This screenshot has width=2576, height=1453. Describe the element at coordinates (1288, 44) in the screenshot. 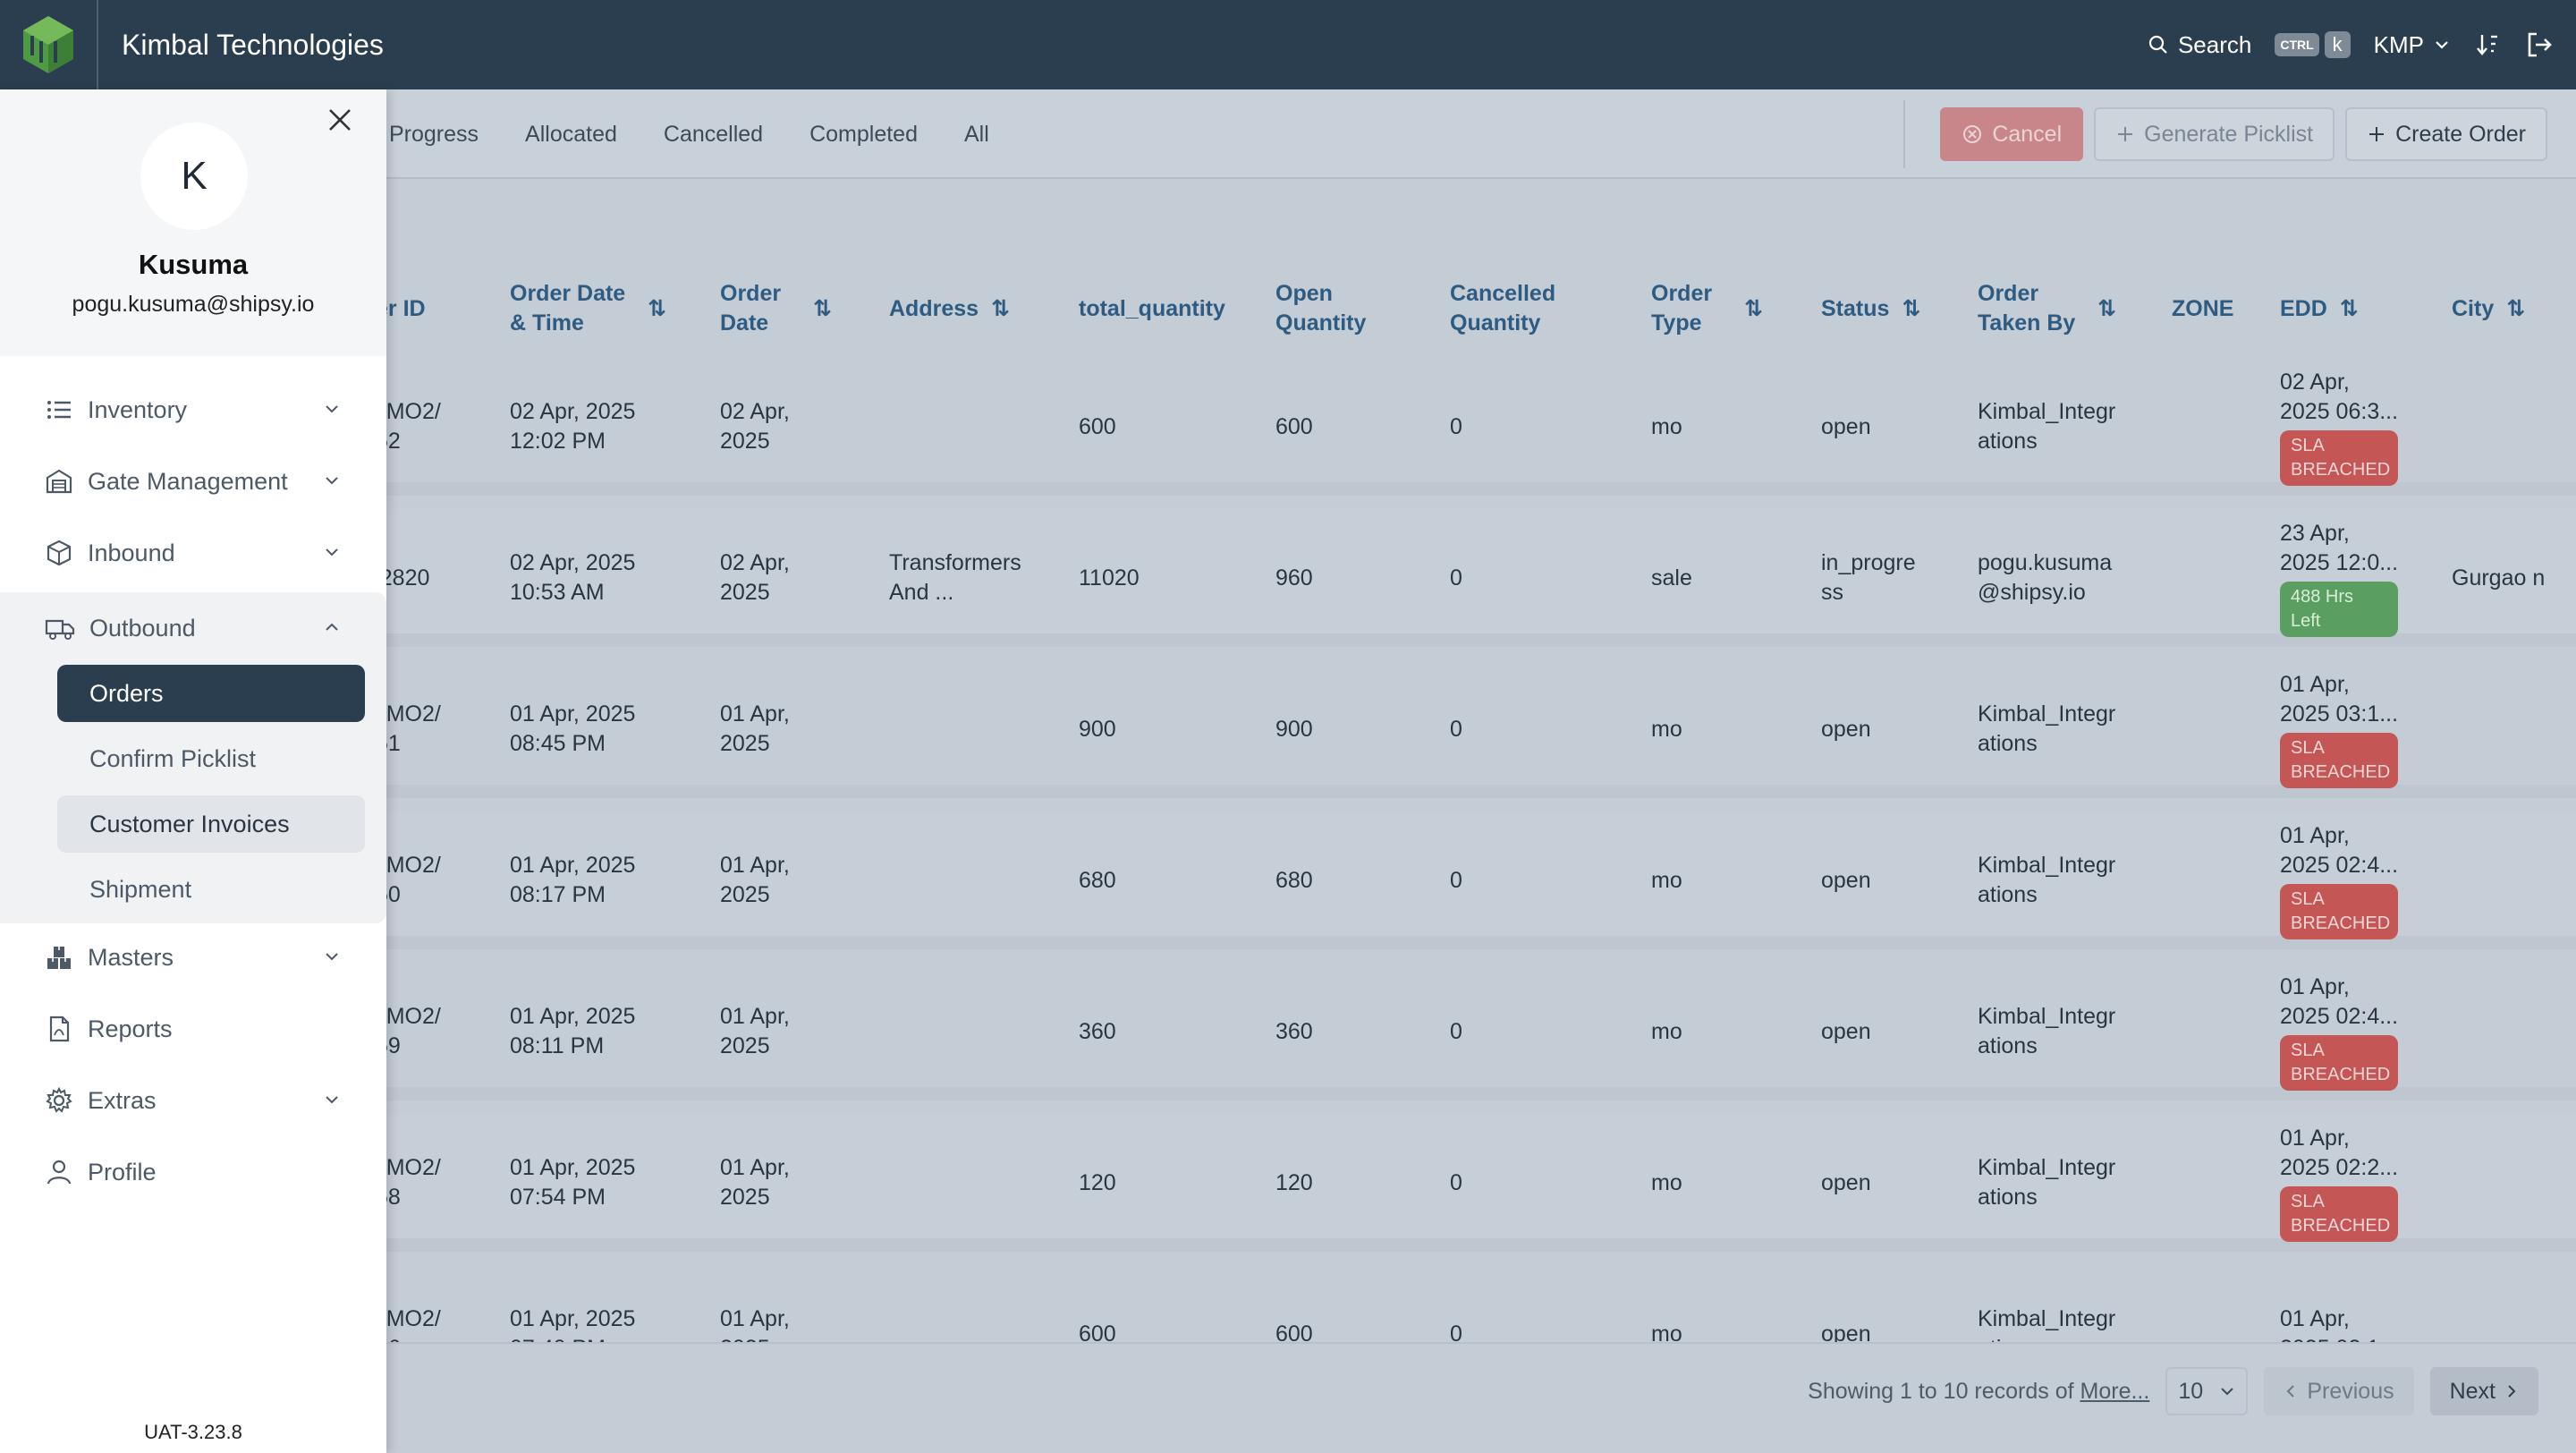

I see `top-header: Kimbal Technologies Search CTRL k KMP` at that location.